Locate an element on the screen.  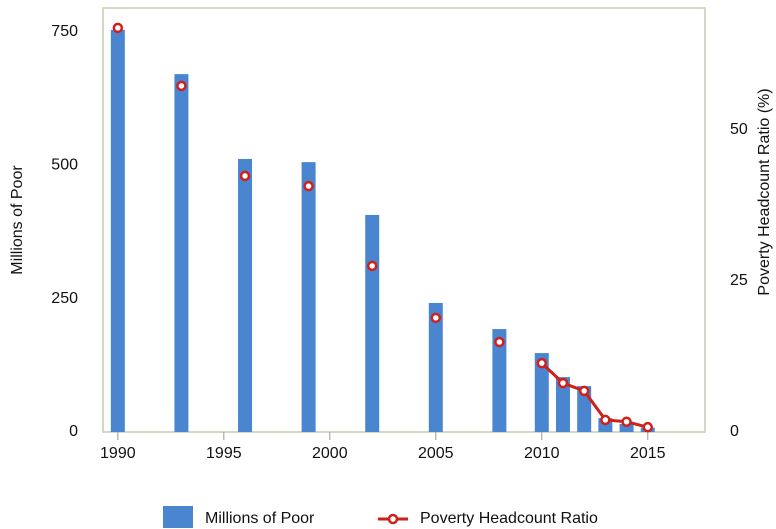
legend-swatch is located at coordinates (178, 517).